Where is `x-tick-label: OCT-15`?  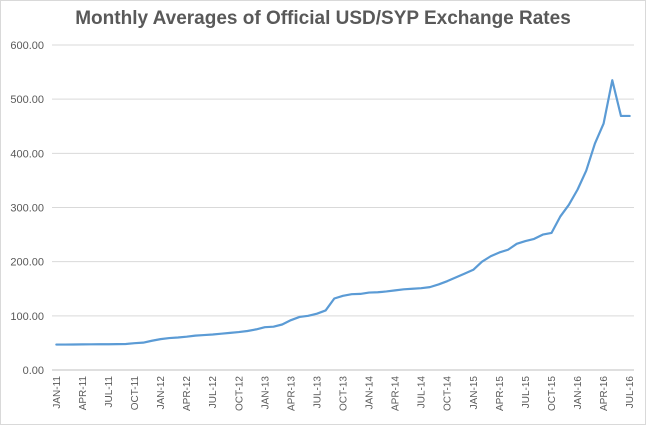
x-tick-label: OCT-15 is located at coordinates (552, 393).